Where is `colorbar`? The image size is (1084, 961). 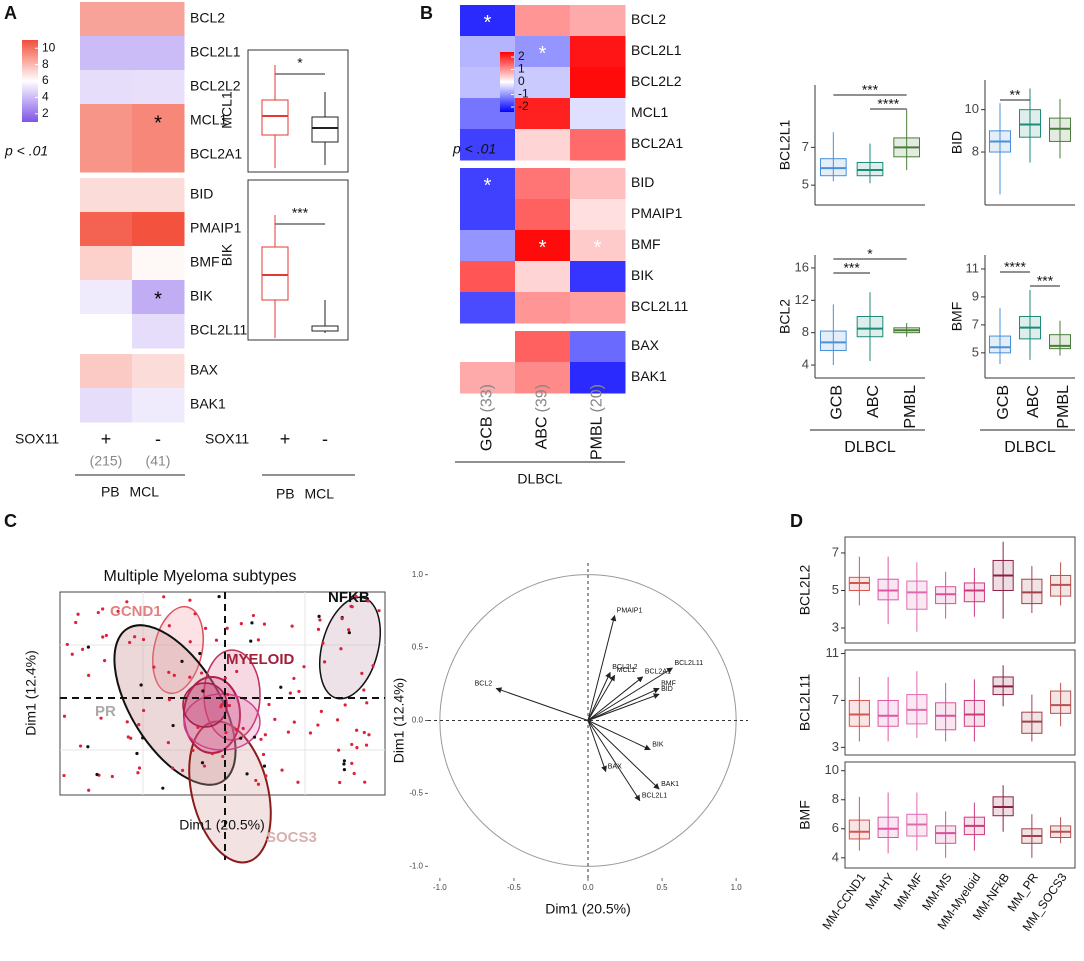 colorbar is located at coordinates (30, 81).